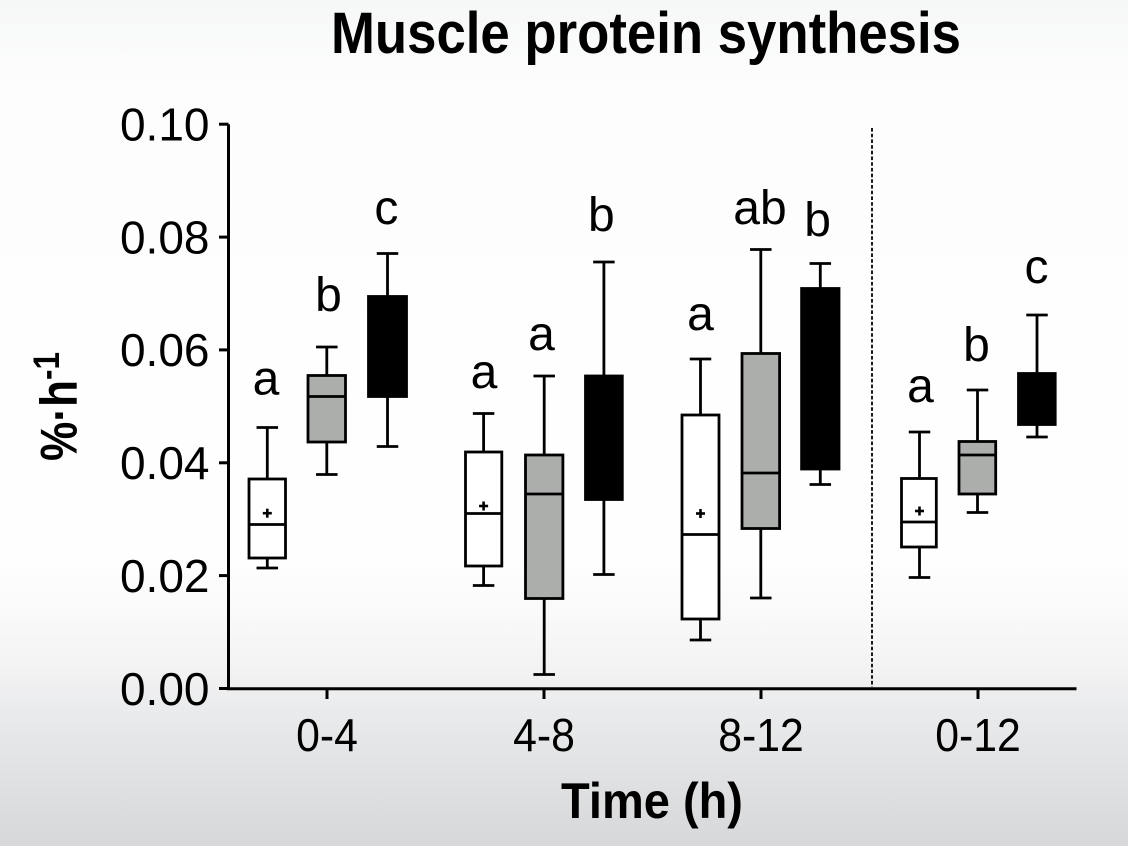 This screenshot has height=851, width=1128. What do you see at coordinates (652, 802) in the screenshot?
I see `svg-text: Time (h)` at bounding box center [652, 802].